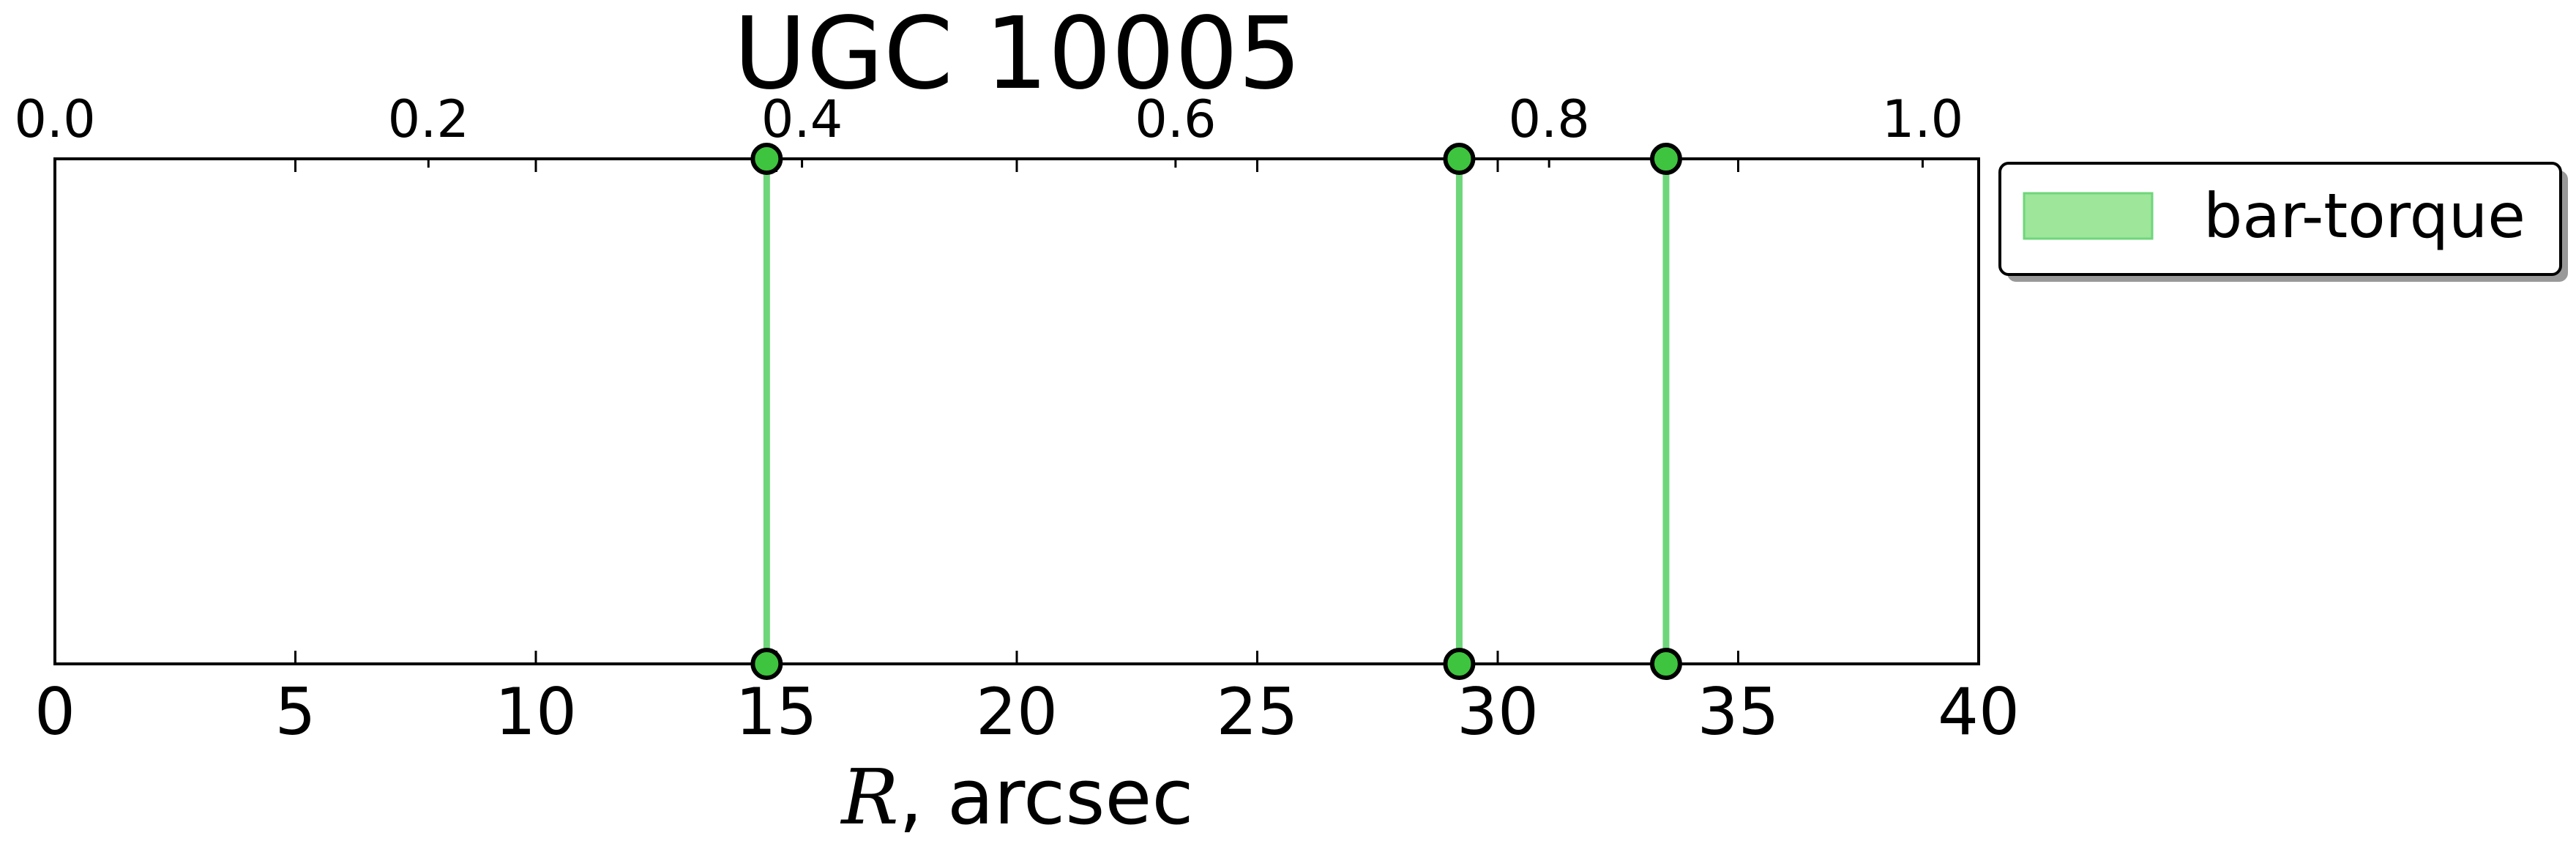 The height and width of the screenshot is (852, 2576). I want to click on x-tick-label-30: 30, so click(1498, 712).